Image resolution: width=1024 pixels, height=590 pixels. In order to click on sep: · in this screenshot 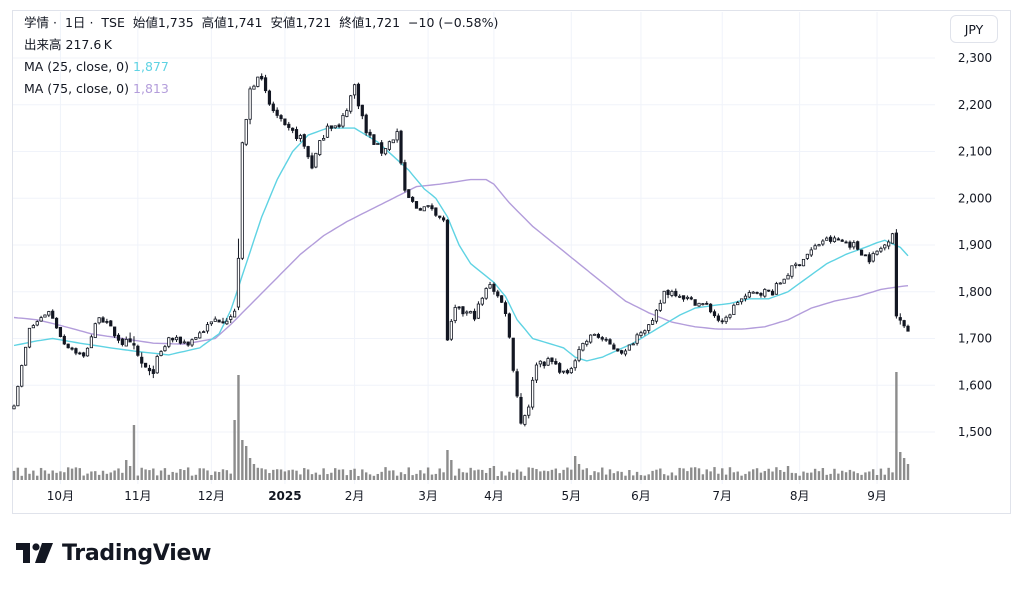, I will do `click(91, 22)`.